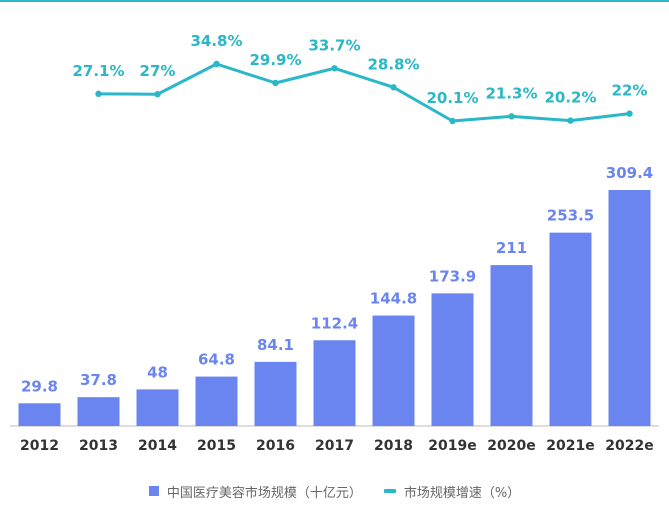 Image resolution: width=669 pixels, height=508 pixels. I want to click on growth-point-2017, so click(334, 68).